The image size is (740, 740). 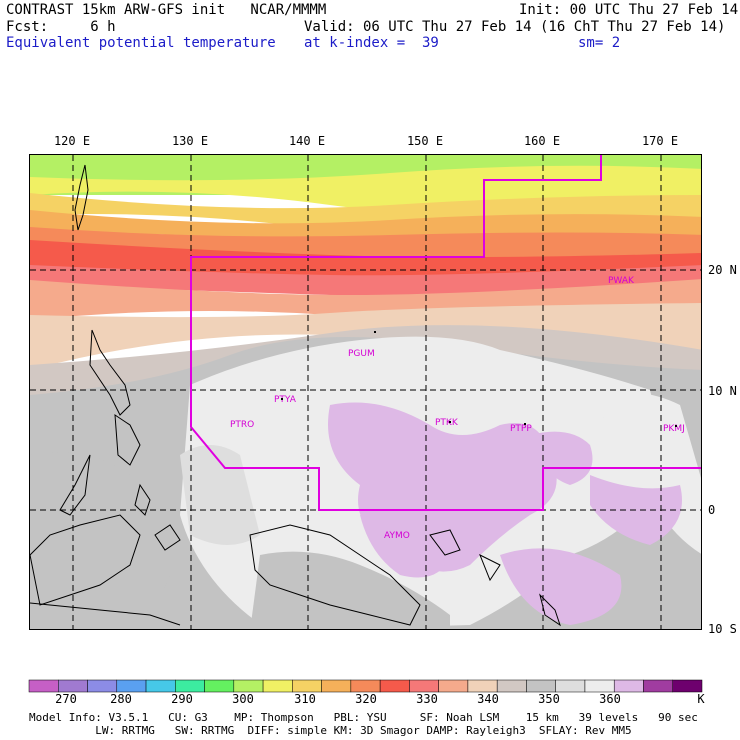 I want to click on station-ptpp: PTPP, so click(x=521, y=429).